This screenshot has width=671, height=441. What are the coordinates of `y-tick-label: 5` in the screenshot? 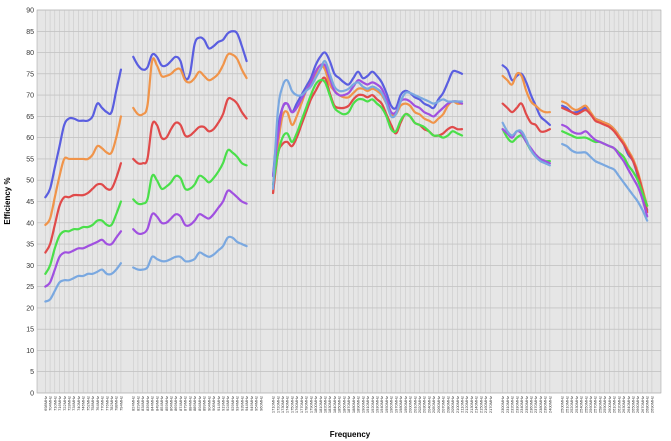 It's located at (32, 372).